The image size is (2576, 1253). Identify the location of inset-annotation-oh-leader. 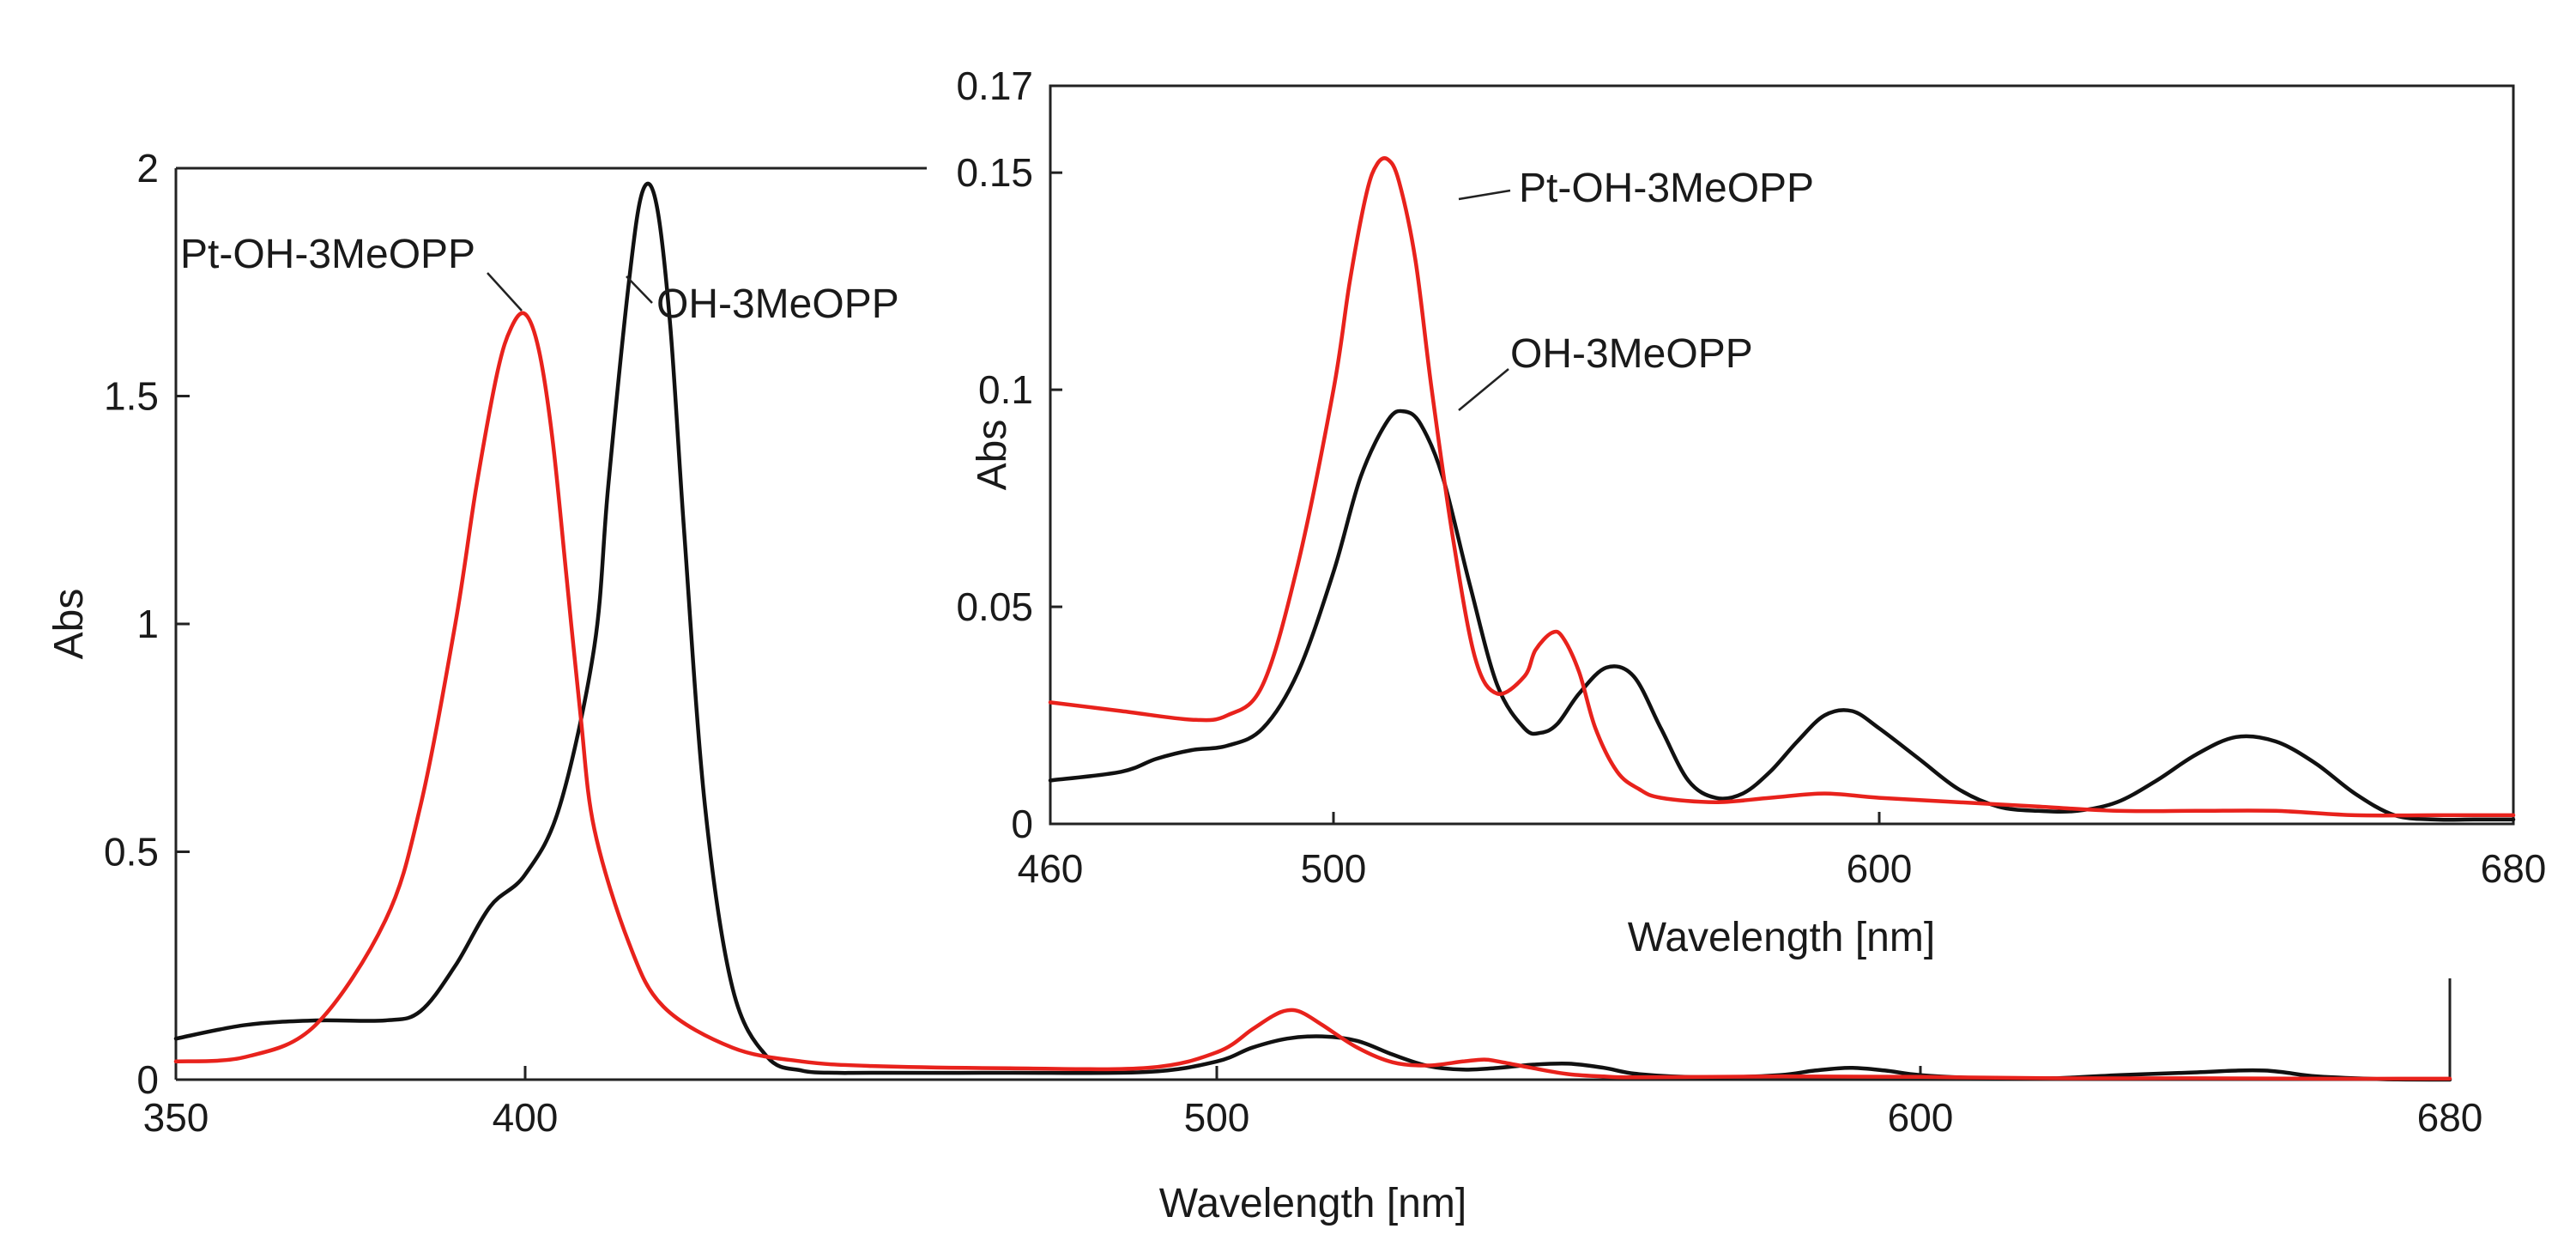
(1483, 389).